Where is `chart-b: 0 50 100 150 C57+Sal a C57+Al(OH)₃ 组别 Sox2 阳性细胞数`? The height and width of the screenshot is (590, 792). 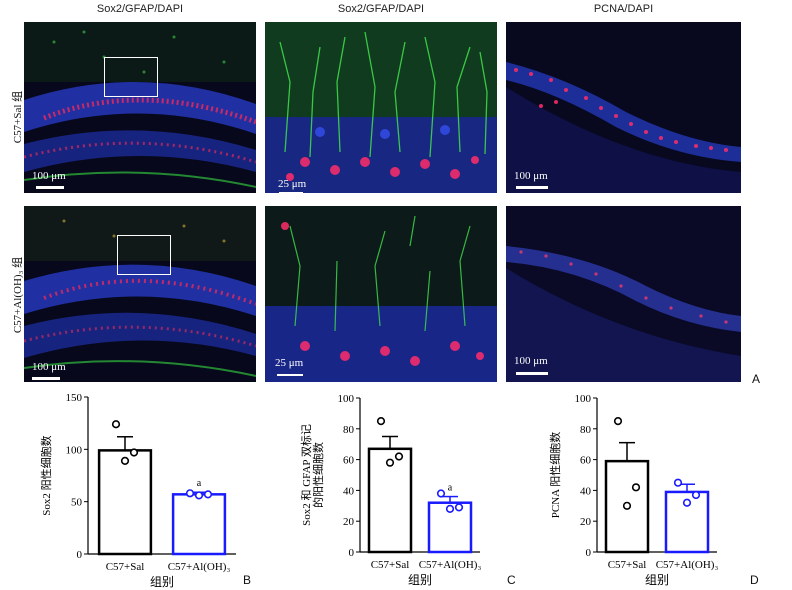 chart-b: 0 50 100 150 C57+Sal a C57+Al(OH)₃ 组别 Sox2 阳性细胞数 is located at coordinates (137, 490).